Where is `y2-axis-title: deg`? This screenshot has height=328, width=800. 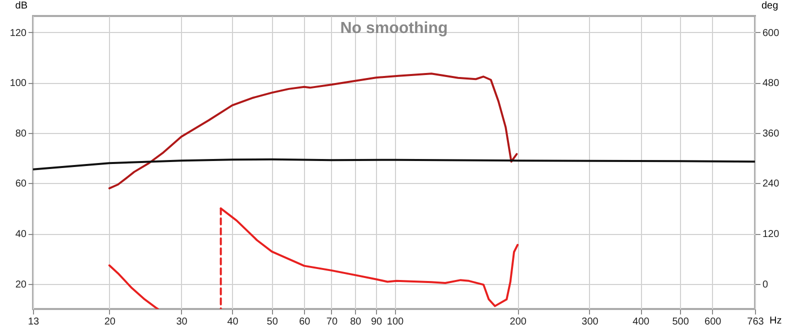 y2-axis-title: deg is located at coordinates (770, 6).